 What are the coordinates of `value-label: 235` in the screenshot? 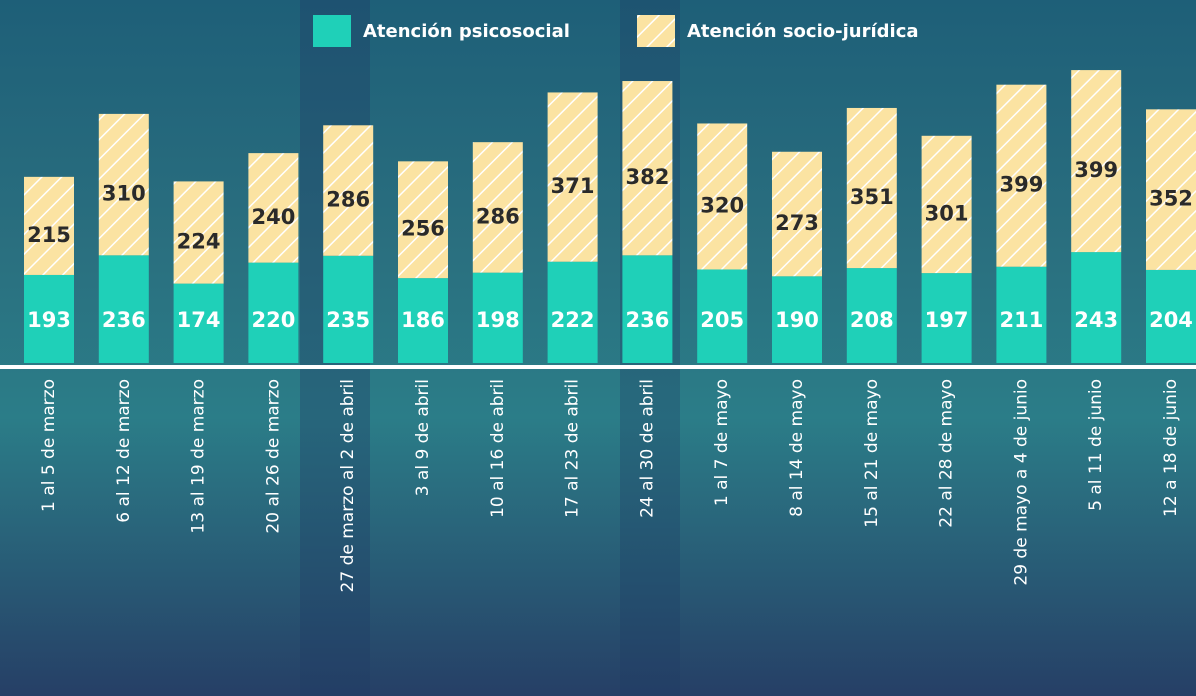 It's located at (348, 320).